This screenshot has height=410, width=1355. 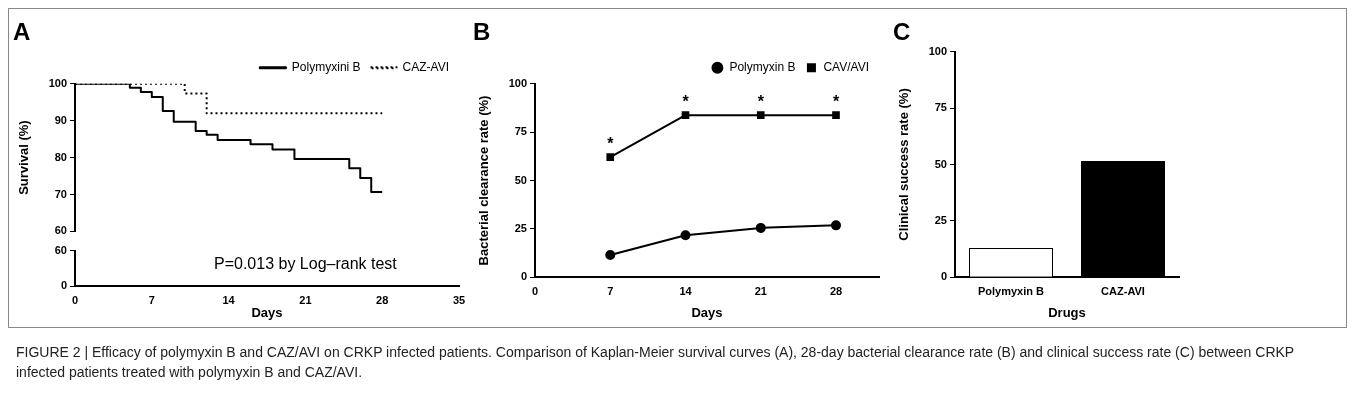 What do you see at coordinates (60, 193) in the screenshot?
I see `y-tick-label: 70` at bounding box center [60, 193].